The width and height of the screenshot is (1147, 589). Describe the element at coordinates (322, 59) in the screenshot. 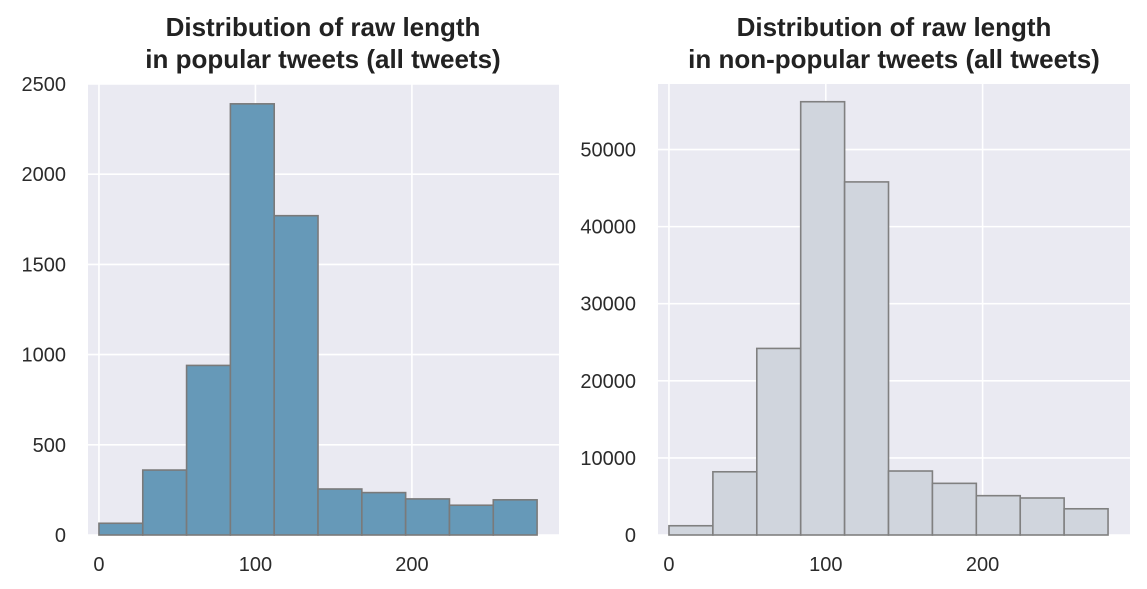

I see `chart-title-line2: in popular tweets (all tweets)` at that location.